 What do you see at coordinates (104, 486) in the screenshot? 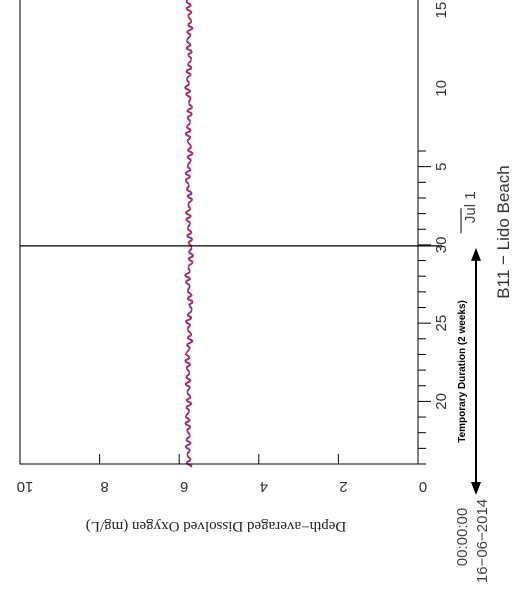
I see `y-tick-label-4: 8` at bounding box center [104, 486].